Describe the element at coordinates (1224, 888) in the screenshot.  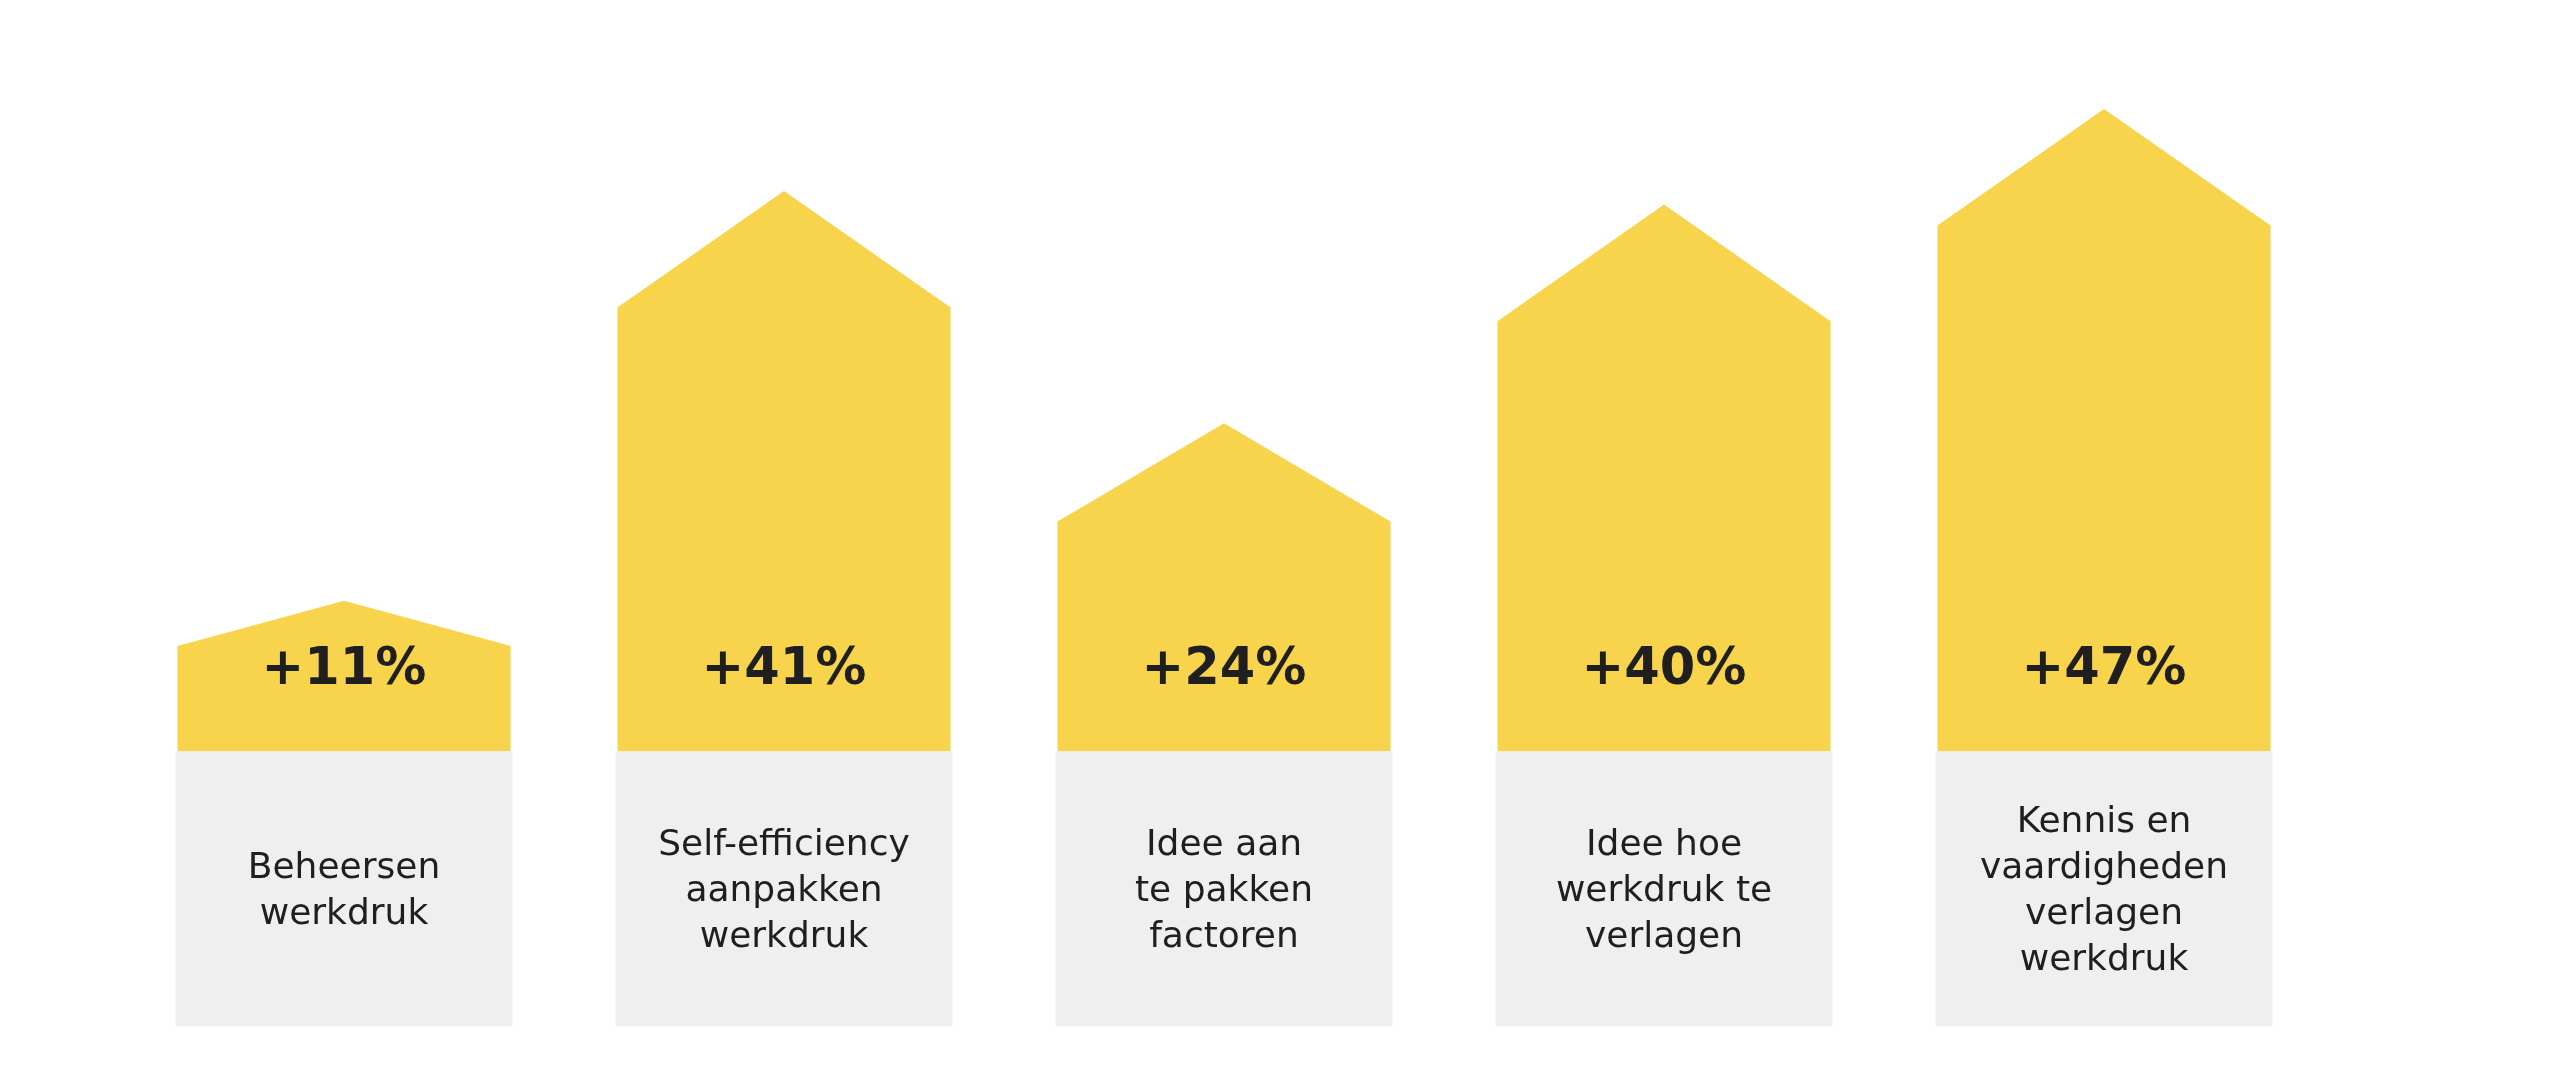
I see `x-tick-label: Idee aan te pakken factoren` at that location.